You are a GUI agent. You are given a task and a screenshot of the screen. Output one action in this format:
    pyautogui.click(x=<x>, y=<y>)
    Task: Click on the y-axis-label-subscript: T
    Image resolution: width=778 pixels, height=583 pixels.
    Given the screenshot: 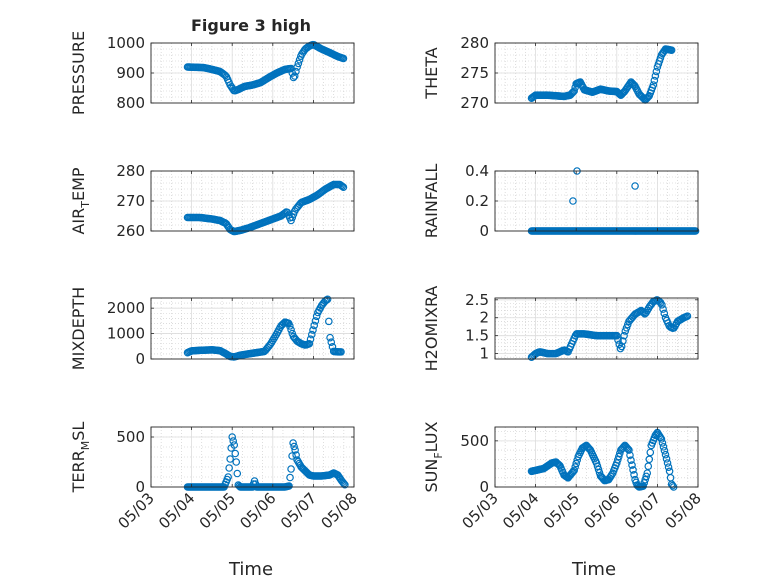 What is the action you would take?
    pyautogui.click(x=85, y=205)
    